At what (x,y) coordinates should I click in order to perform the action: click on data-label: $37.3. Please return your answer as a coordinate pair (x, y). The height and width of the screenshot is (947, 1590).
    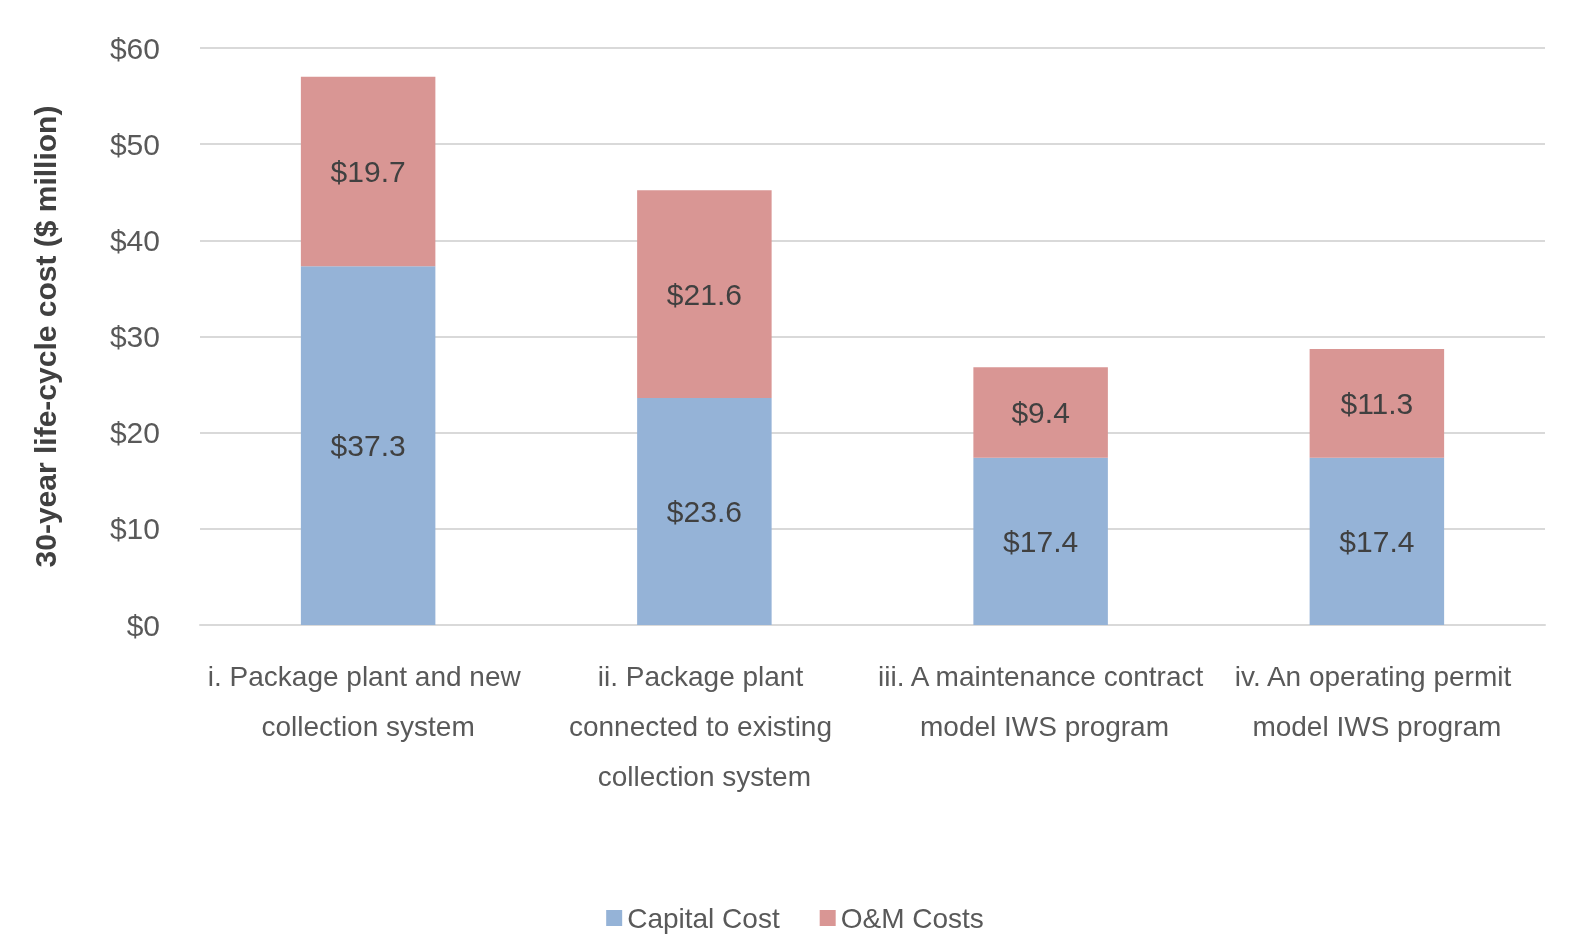
    Looking at the image, I should click on (368, 446).